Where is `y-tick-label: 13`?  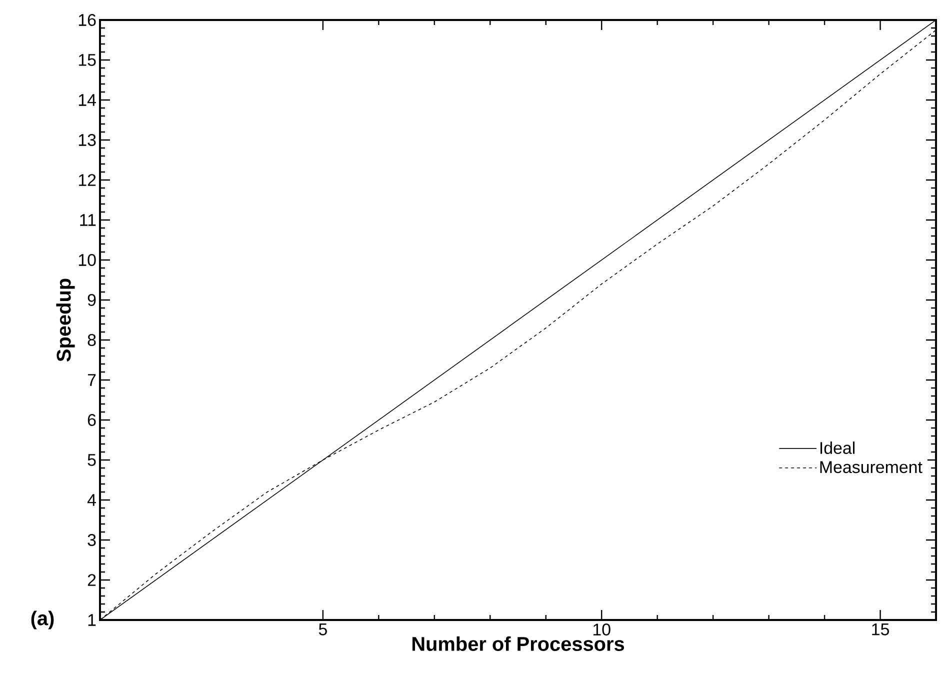 y-tick-label: 13 is located at coordinates (87, 140).